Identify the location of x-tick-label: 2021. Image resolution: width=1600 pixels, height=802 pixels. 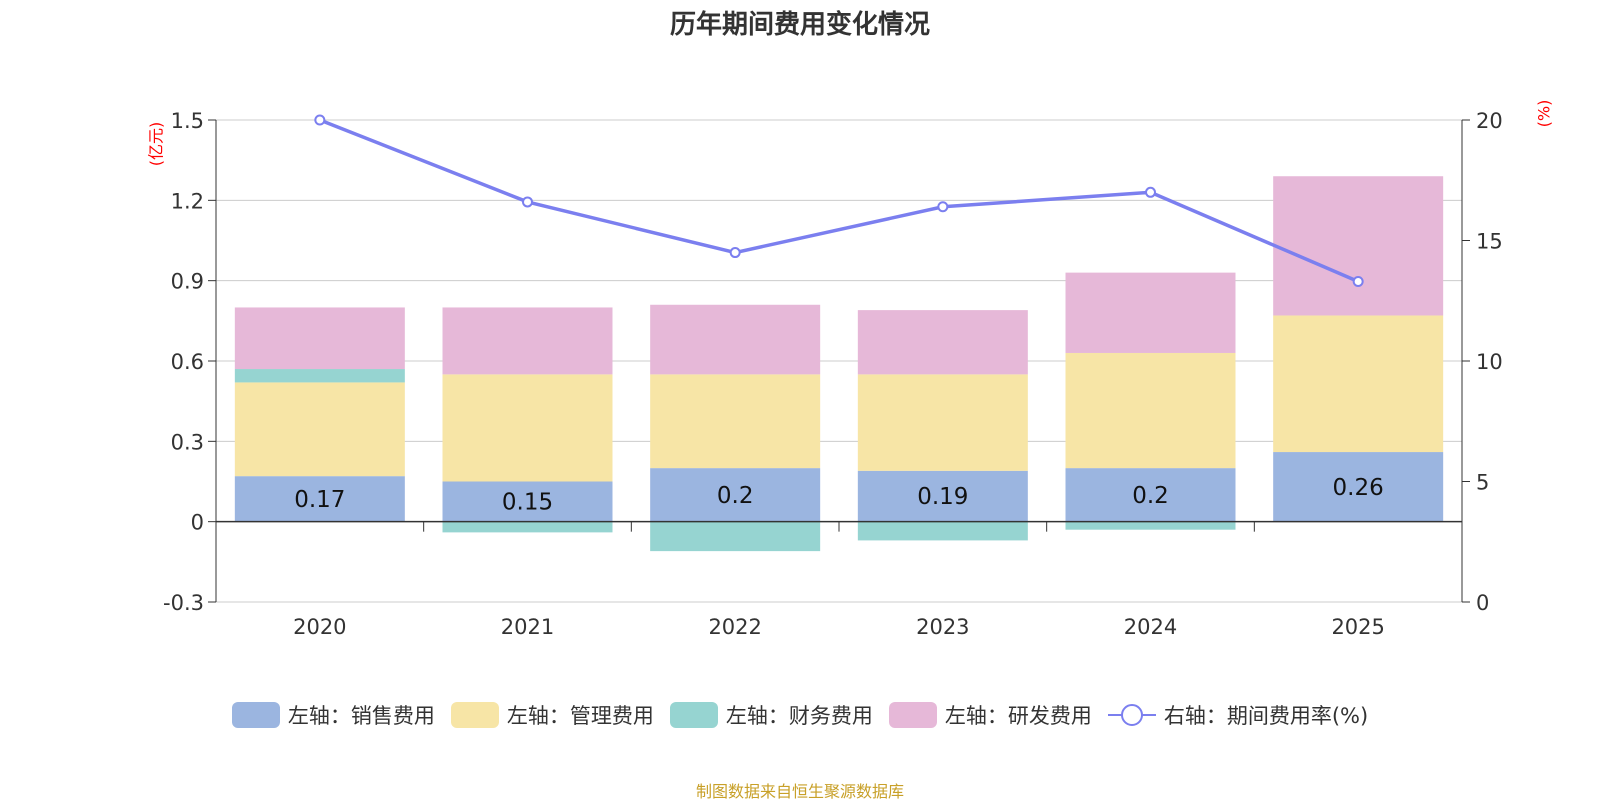
(527, 627).